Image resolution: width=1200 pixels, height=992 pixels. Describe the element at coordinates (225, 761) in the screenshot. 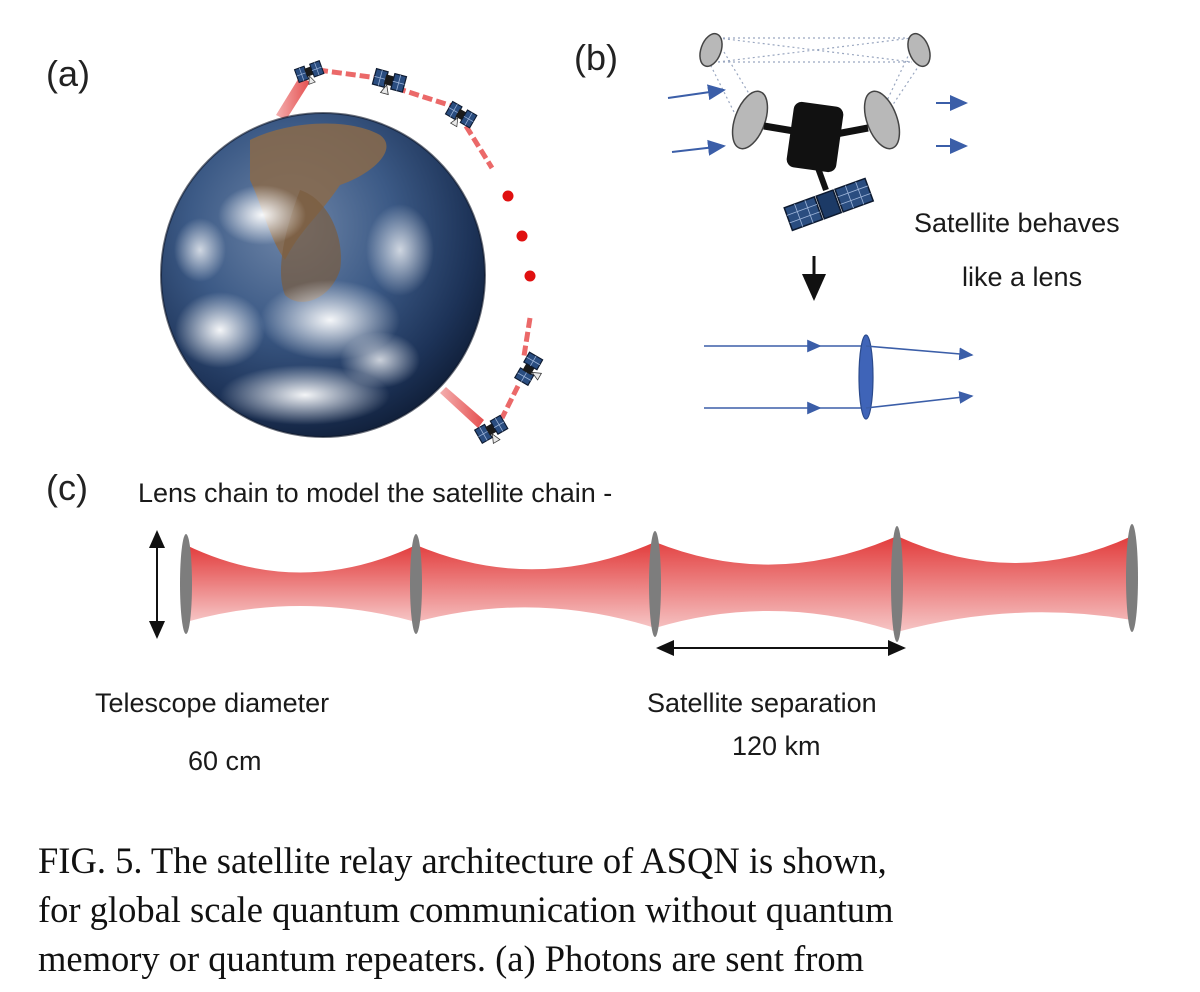

I see `diameter-value: 60 cm` at that location.